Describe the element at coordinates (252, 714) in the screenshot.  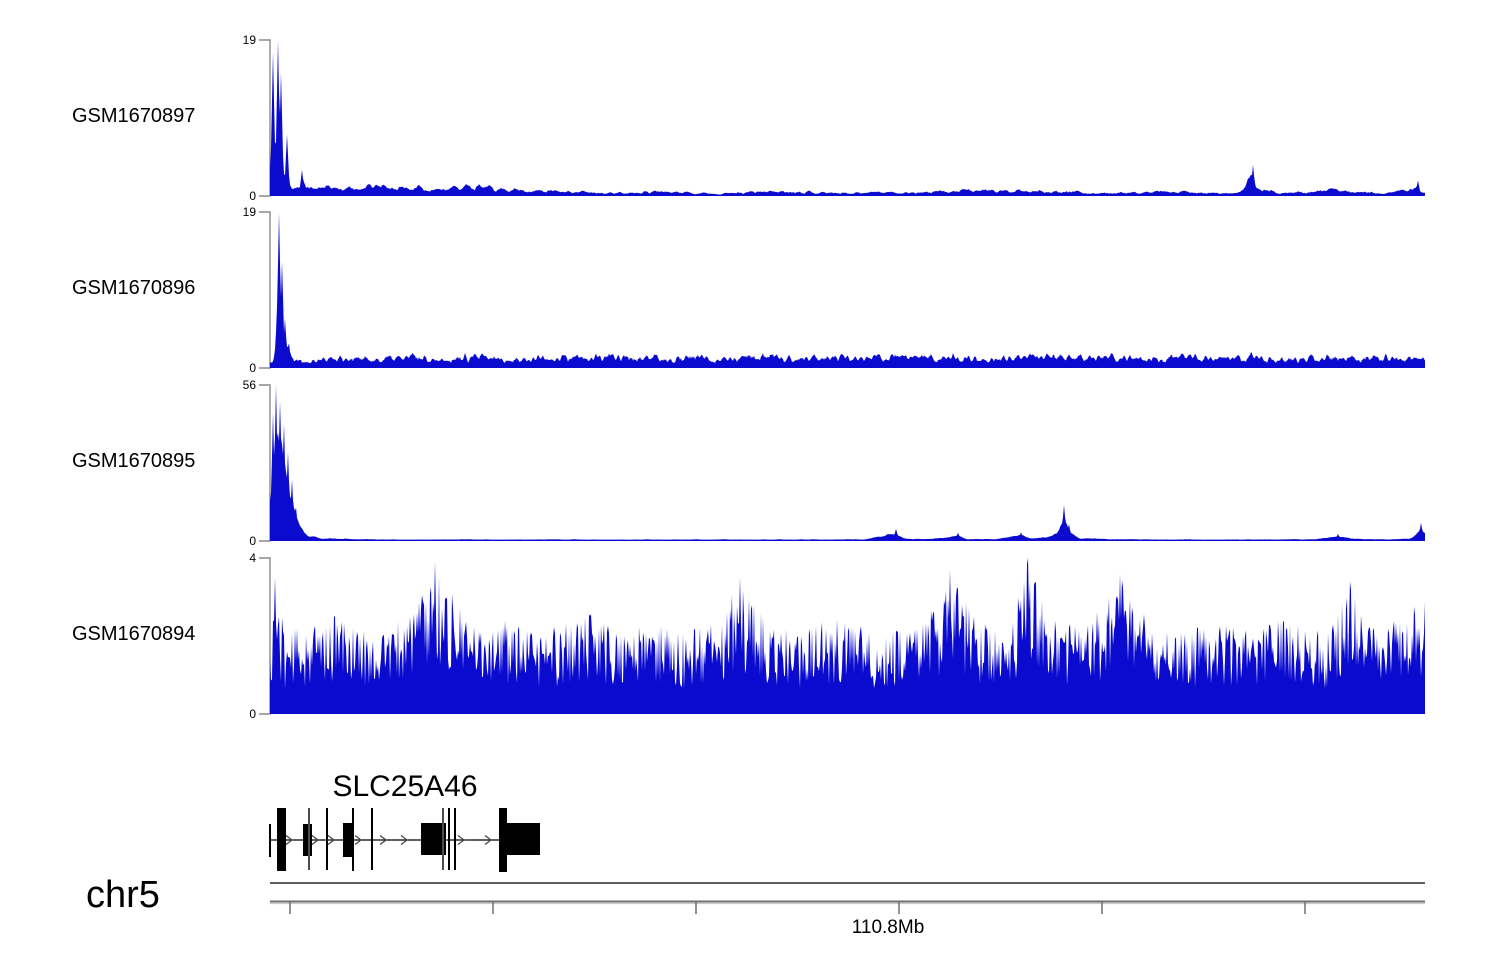
I see `track-4-ymin-label: 0` at that location.